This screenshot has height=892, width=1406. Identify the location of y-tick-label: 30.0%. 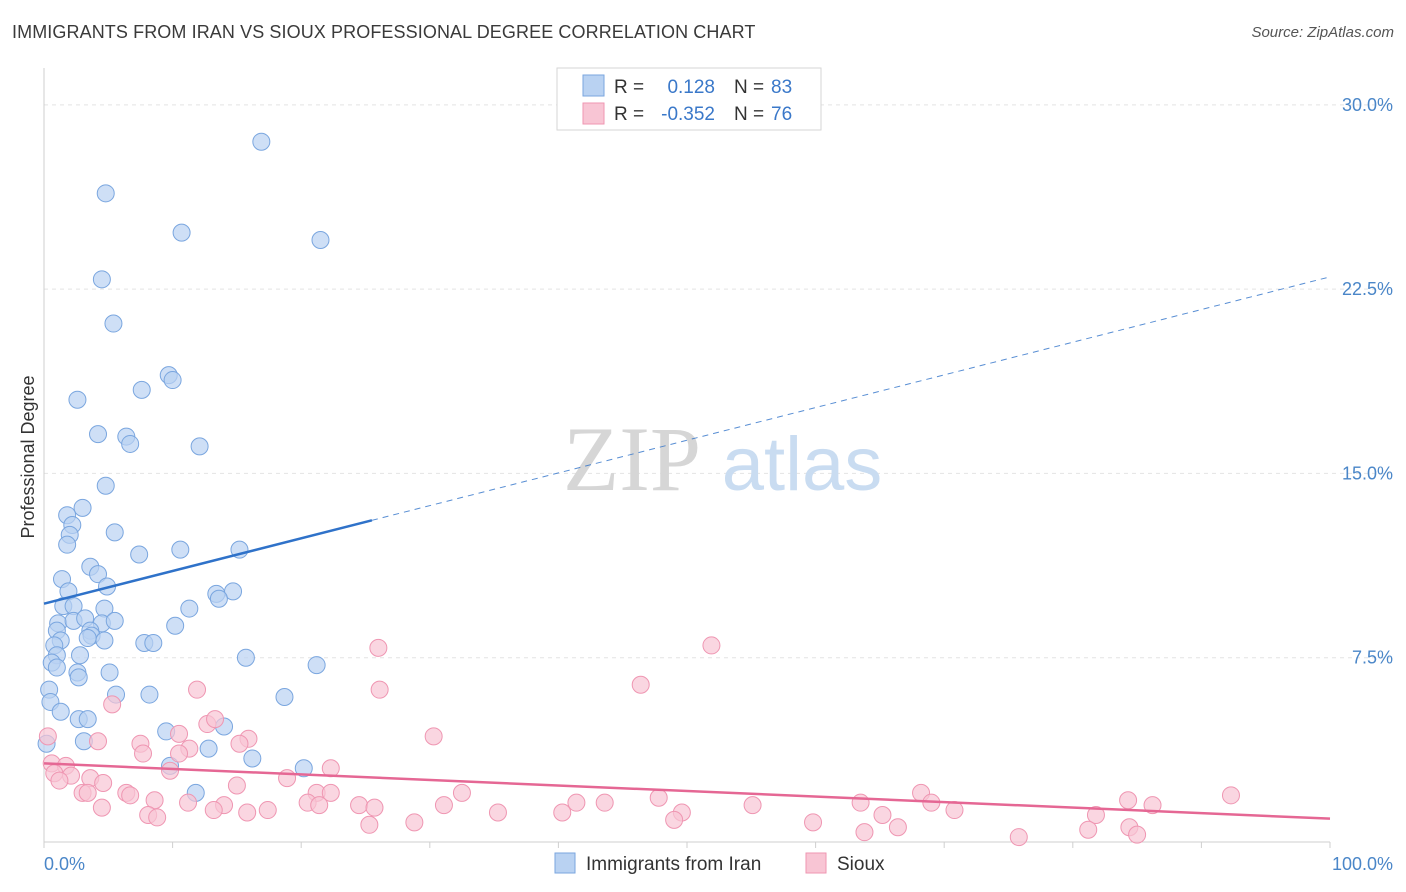
(1367, 105).